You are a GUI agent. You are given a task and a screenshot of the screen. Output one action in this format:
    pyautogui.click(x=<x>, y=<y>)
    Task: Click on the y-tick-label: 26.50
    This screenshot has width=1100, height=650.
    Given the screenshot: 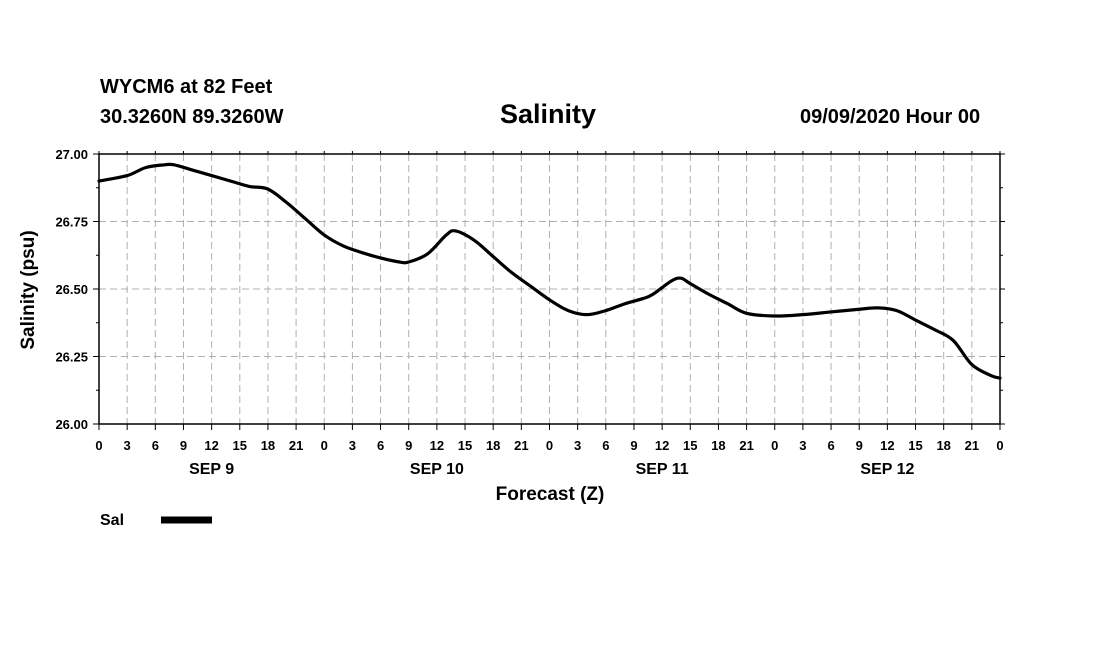 What is the action you would take?
    pyautogui.click(x=71, y=289)
    